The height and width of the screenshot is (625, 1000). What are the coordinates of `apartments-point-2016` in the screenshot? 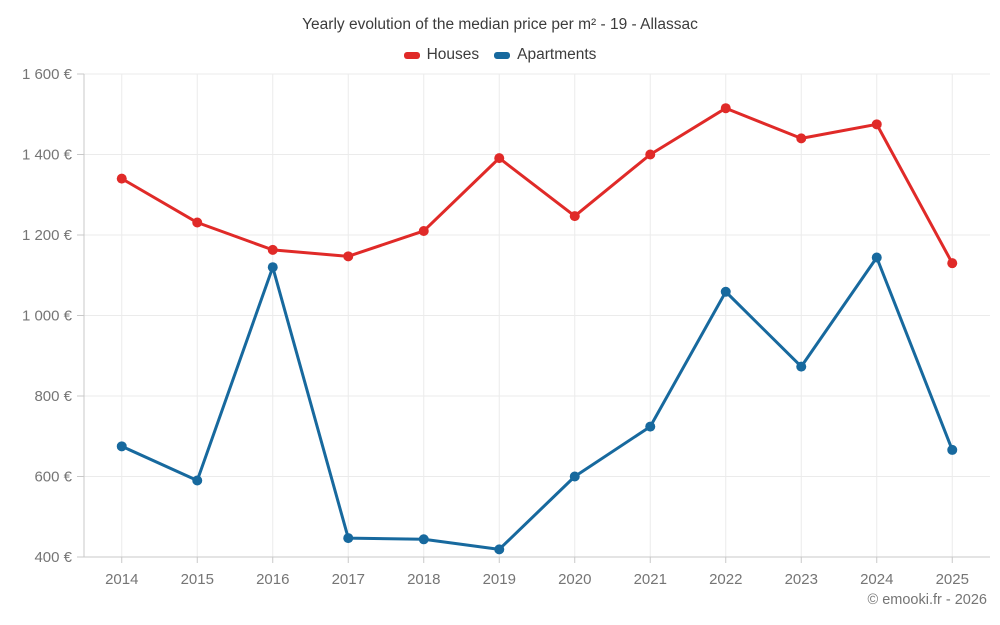 It's located at (272, 267).